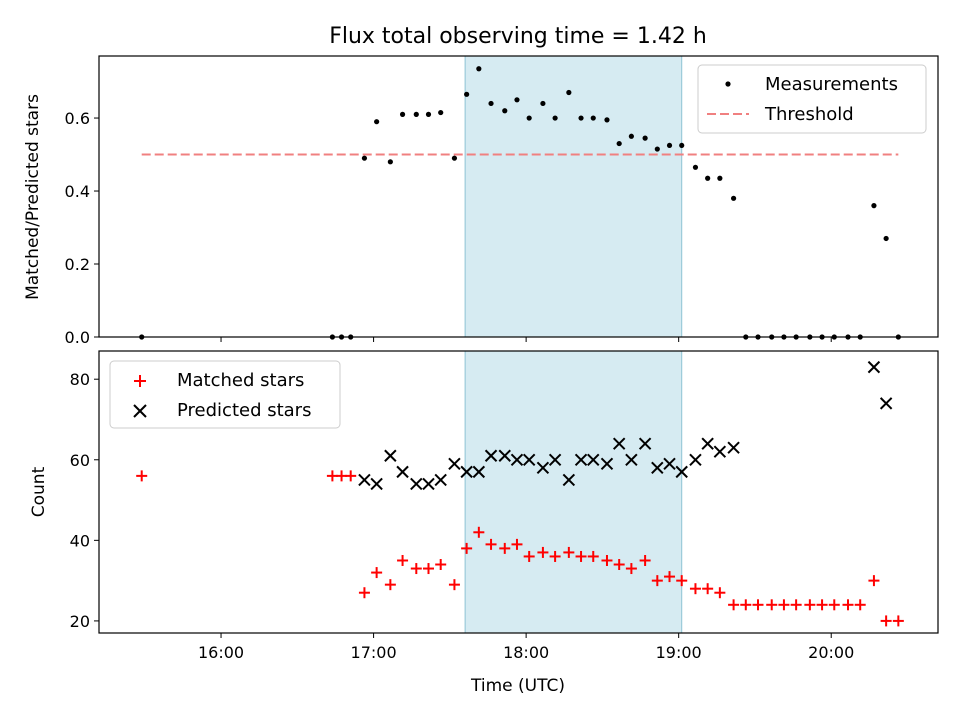  What do you see at coordinates (225, 394) in the screenshot?
I see `bottom-legend: Matched stars Predicted stars` at bounding box center [225, 394].